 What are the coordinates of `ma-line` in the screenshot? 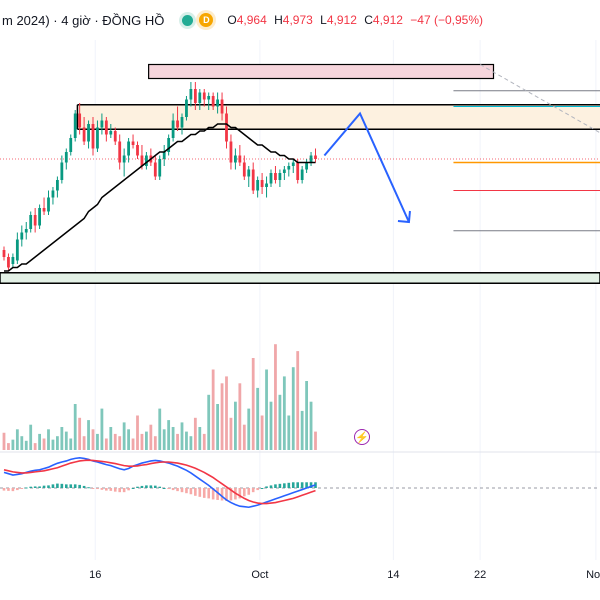 It's located at (160, 197).